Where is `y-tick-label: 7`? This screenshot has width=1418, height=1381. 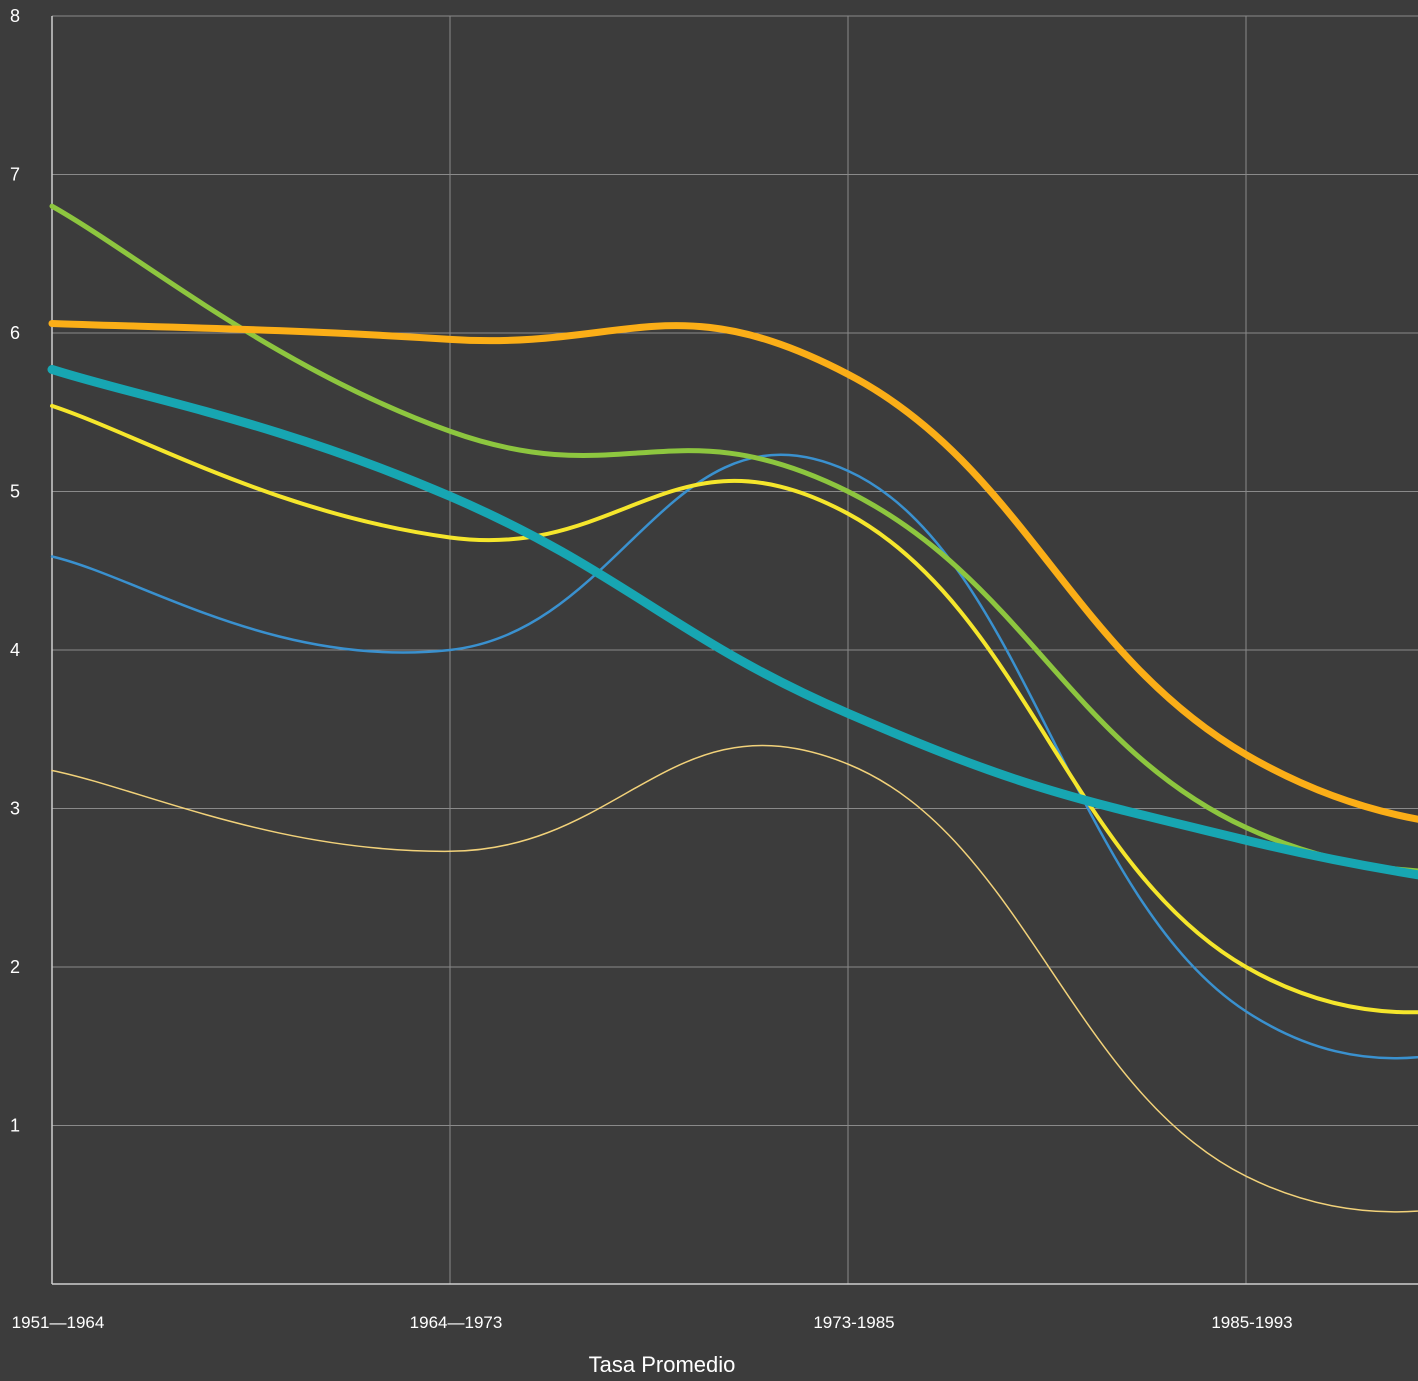 y-tick-label: 7 is located at coordinates (15, 175).